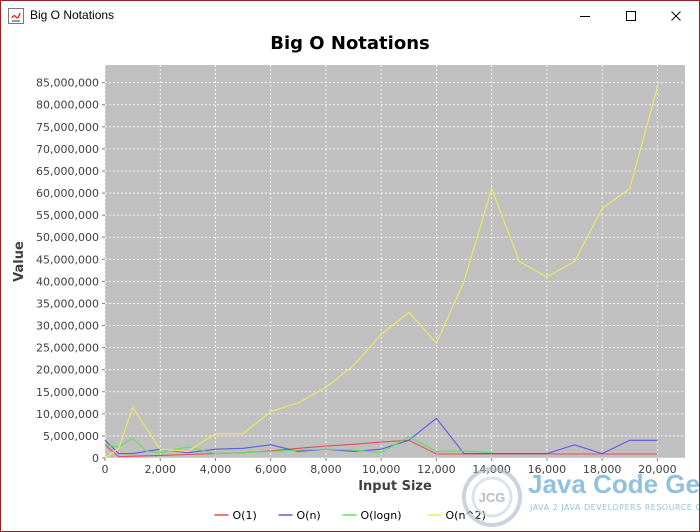 The height and width of the screenshot is (532, 700). What do you see at coordinates (67, 127) in the screenshot?
I see `y-tick-label: 75,000,000` at bounding box center [67, 127].